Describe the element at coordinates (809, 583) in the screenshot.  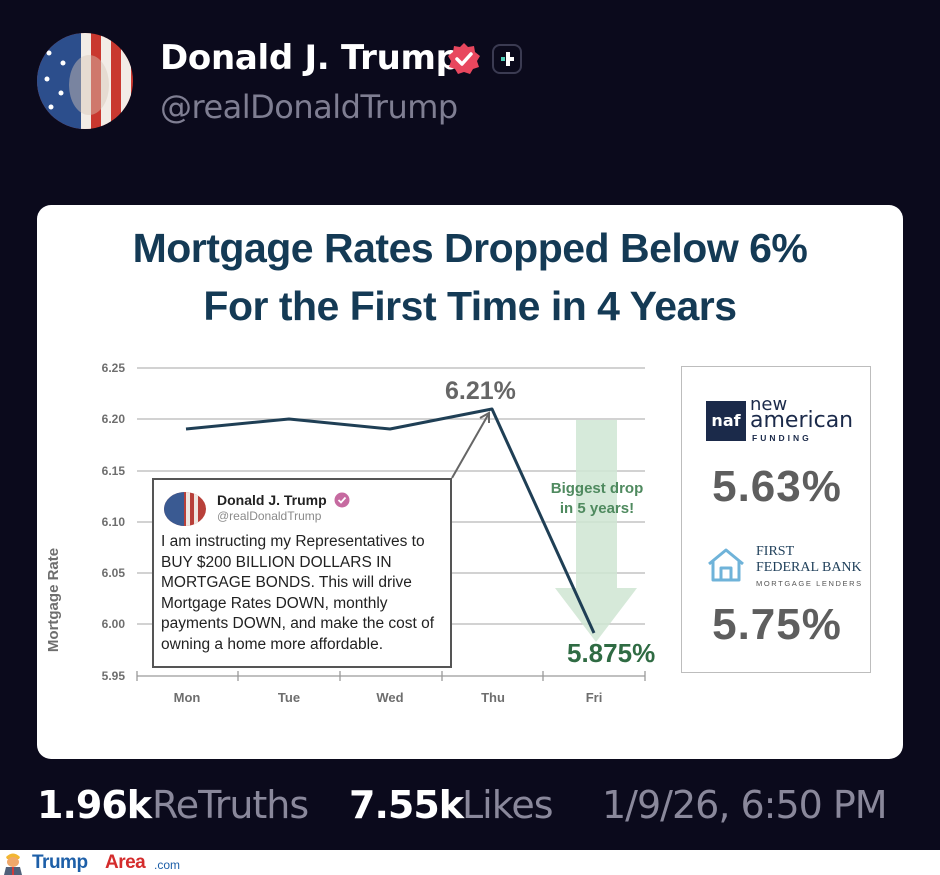
I see `lender-name: MORTGAGE LENDERS` at that location.